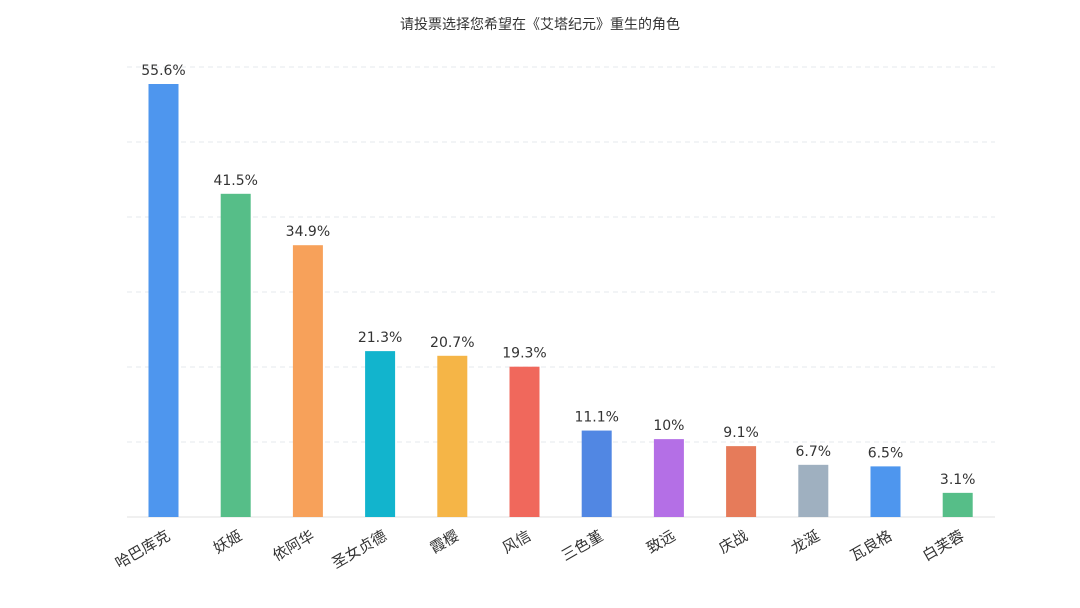 Image resolution: width=1080 pixels, height=608 pixels. I want to click on x-tick-label: 圣女贞德, so click(359, 550).